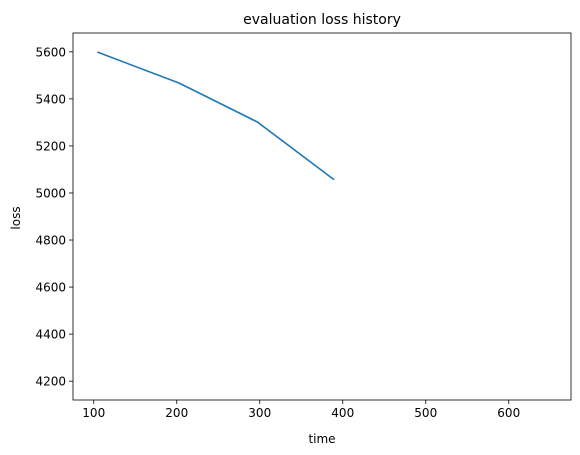  I want to click on y-axis-label: loss, so click(16, 217).